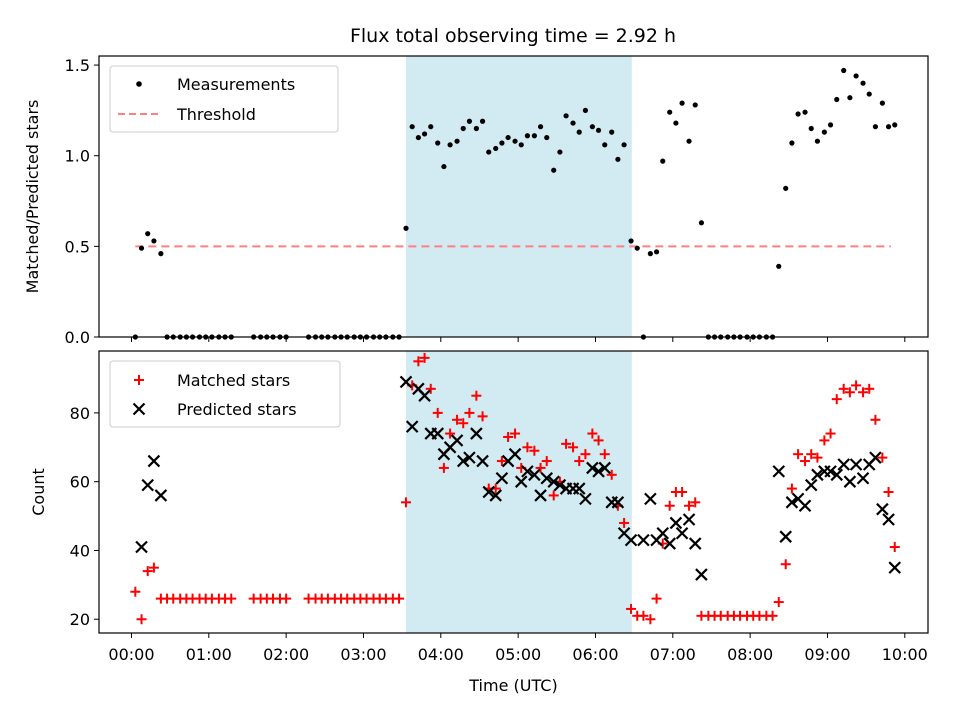 The image size is (960, 720). What do you see at coordinates (77, 246) in the screenshot?
I see `top-y-tick-label: 0.5` at bounding box center [77, 246].